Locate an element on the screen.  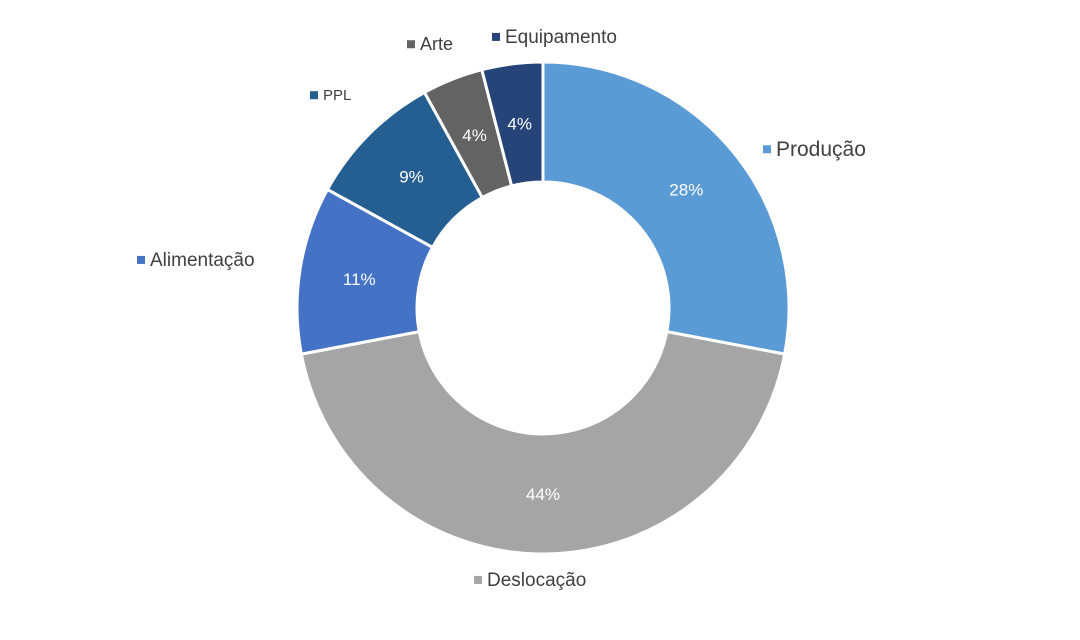
data-label-deslocacao: 44% is located at coordinates (543, 494).